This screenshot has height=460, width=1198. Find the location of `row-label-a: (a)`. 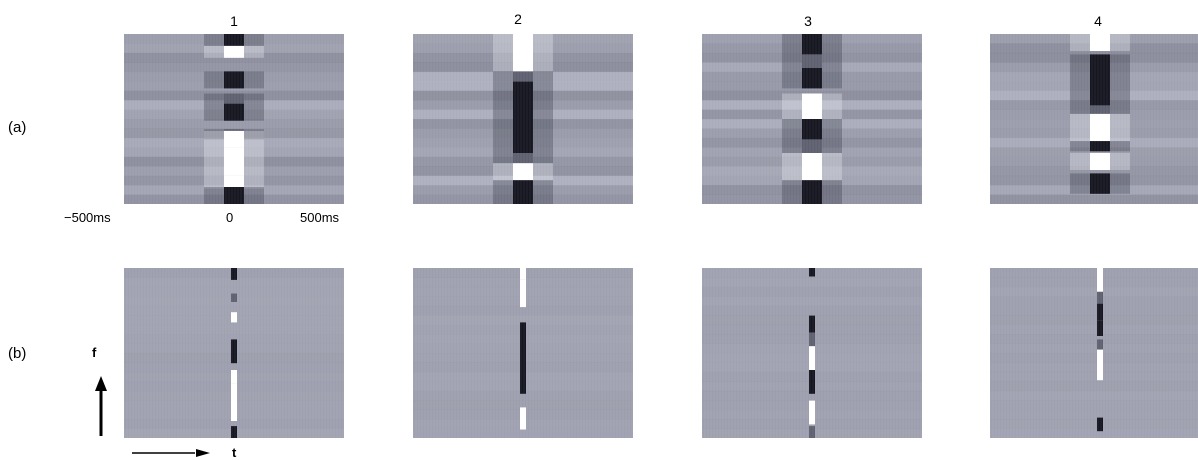

row-label-a: (a) is located at coordinates (17, 127).